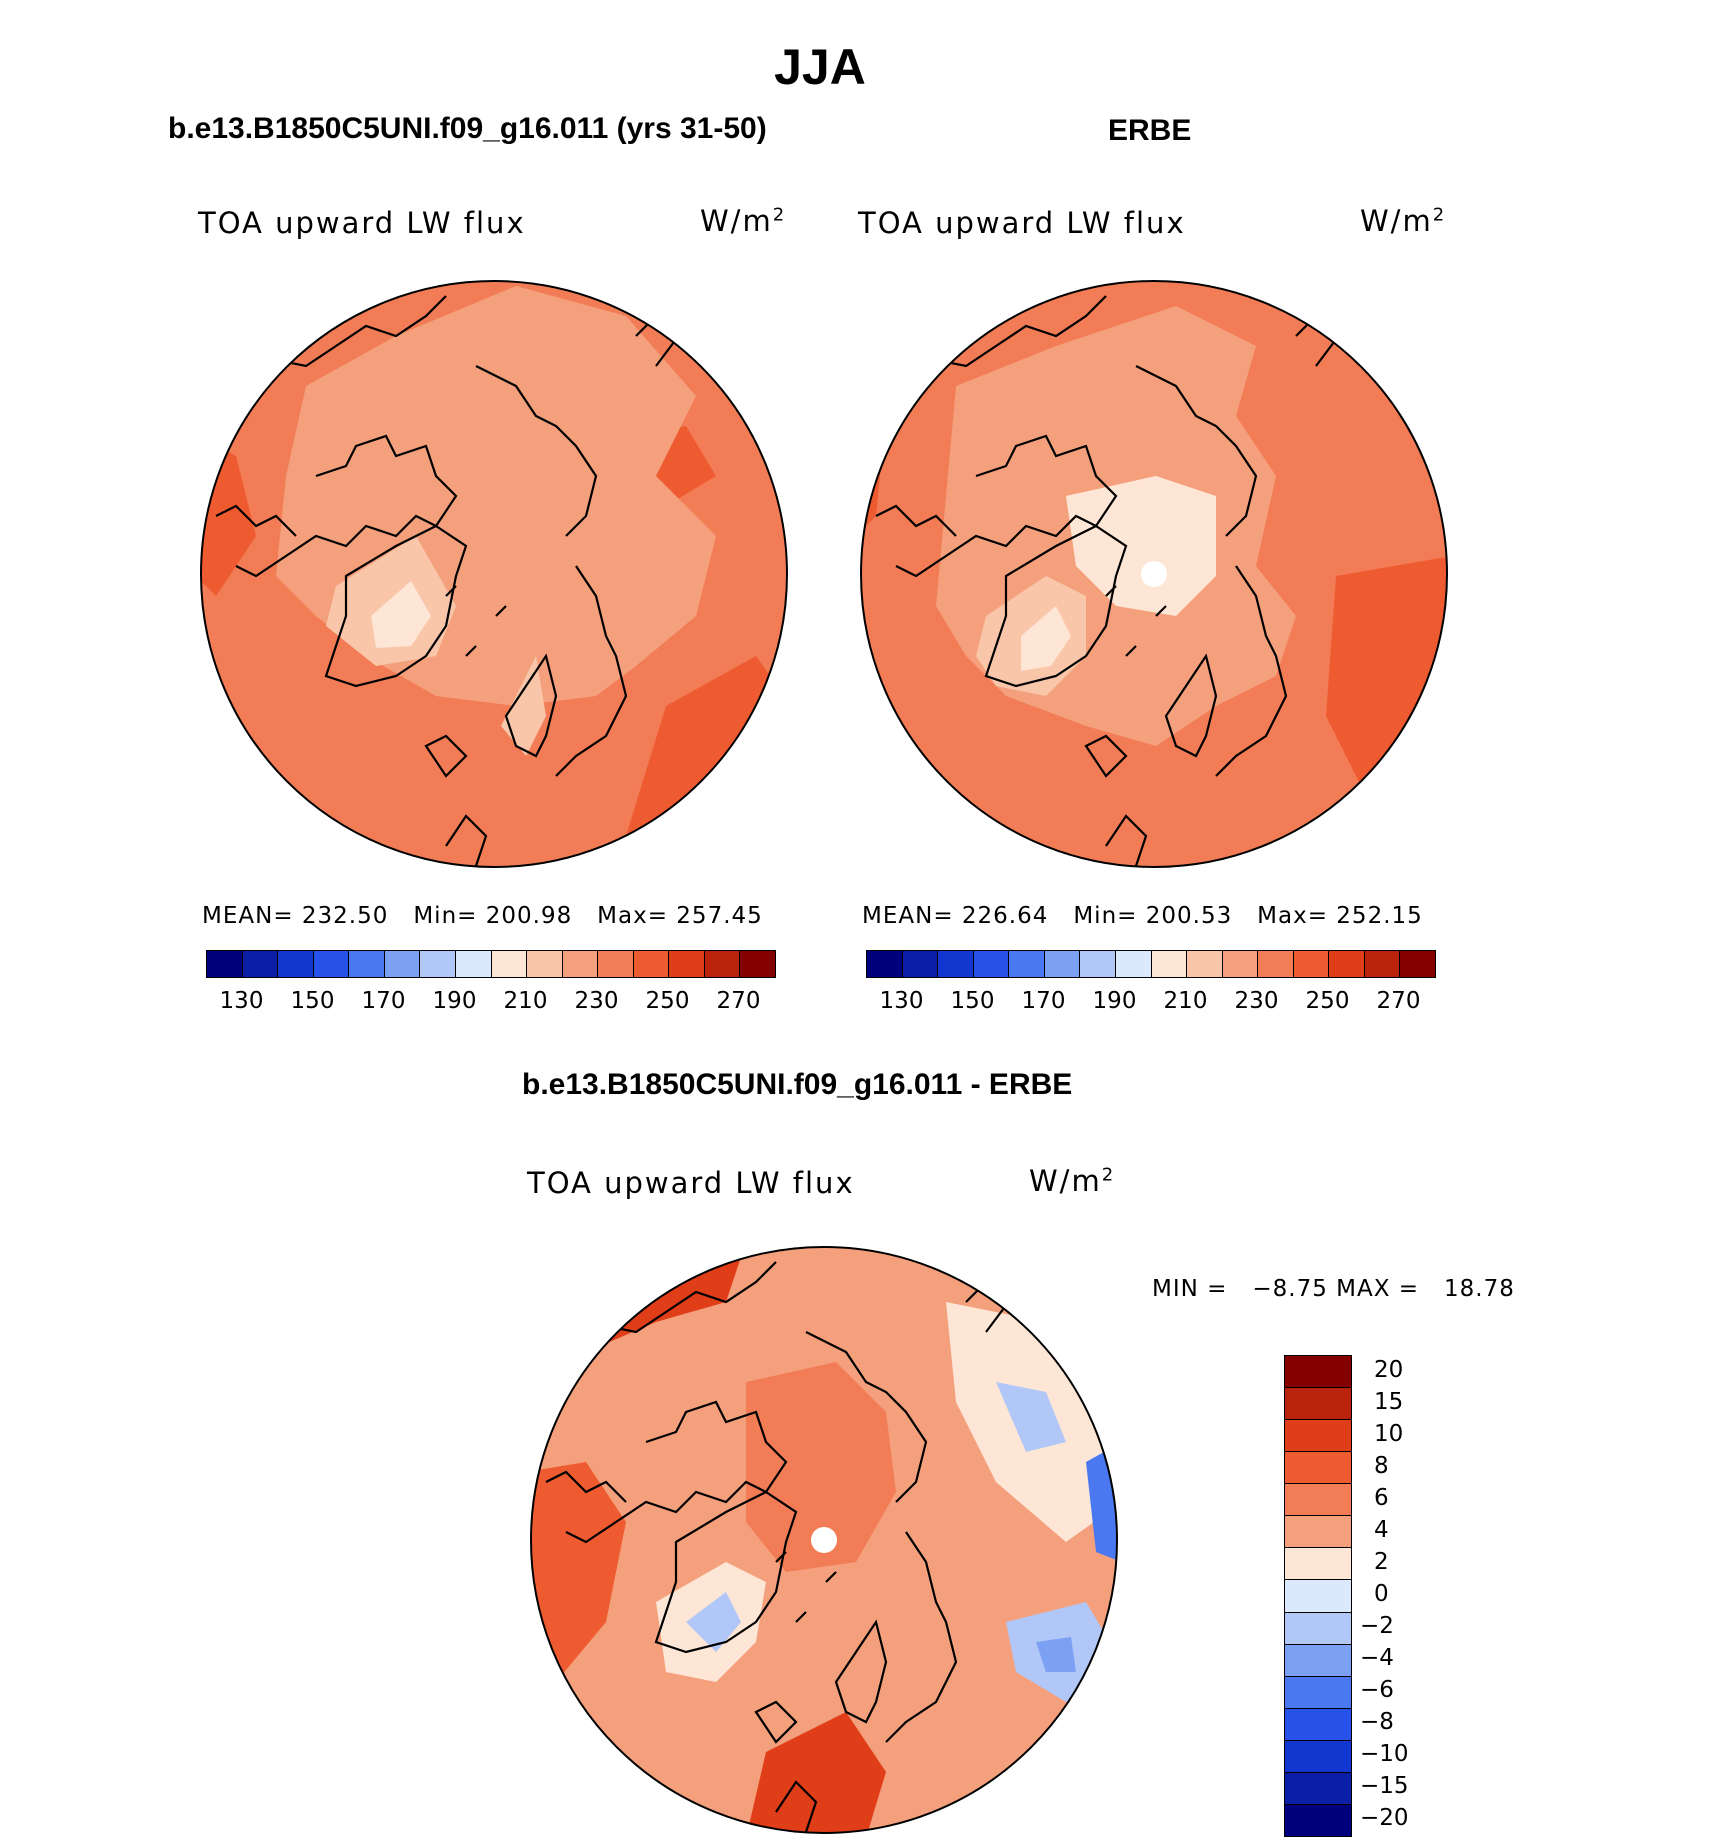 The width and height of the screenshot is (1710, 1840). I want to click on colorbar-tick-label: −4, so click(1377, 1658).